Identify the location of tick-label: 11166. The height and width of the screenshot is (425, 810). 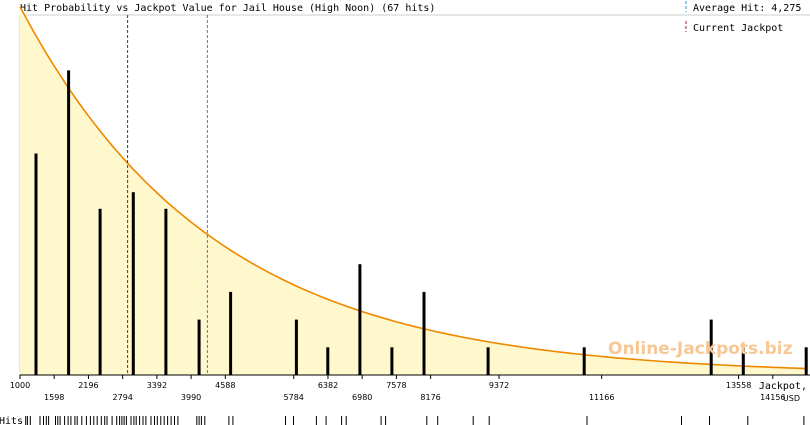
(601, 397).